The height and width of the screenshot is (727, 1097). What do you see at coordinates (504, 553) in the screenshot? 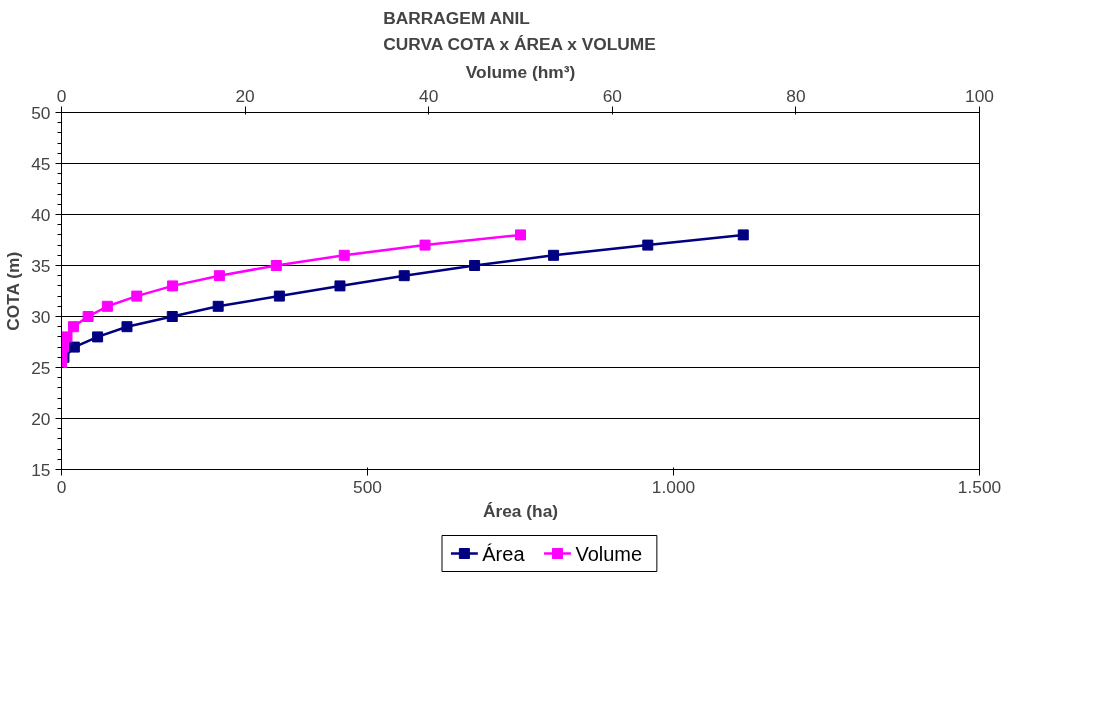
I see `legend-label: Área` at bounding box center [504, 553].